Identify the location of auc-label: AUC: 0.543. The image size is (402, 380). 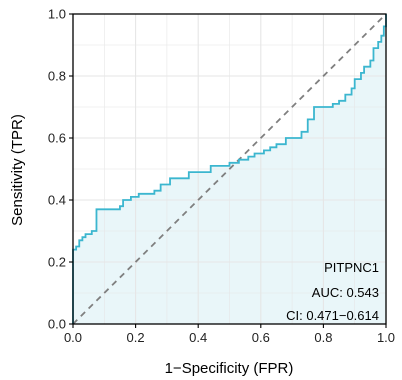
(345, 292).